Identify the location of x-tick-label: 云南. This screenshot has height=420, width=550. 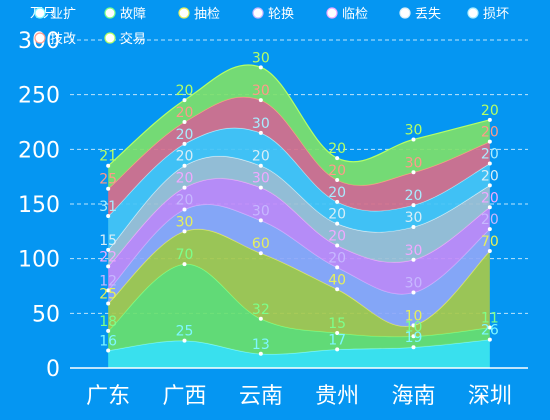
(261, 396).